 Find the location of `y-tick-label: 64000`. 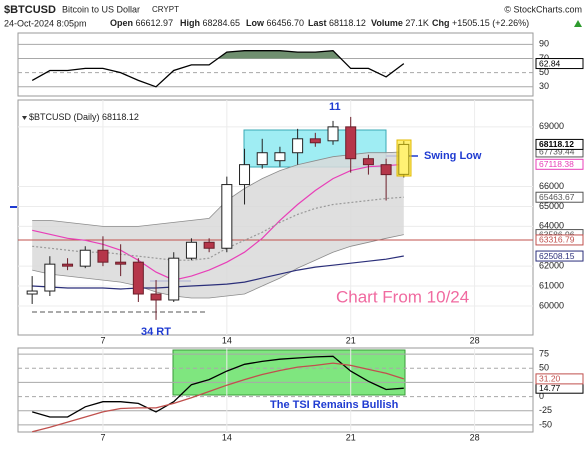

y-tick-label: 64000 is located at coordinates (551, 226).